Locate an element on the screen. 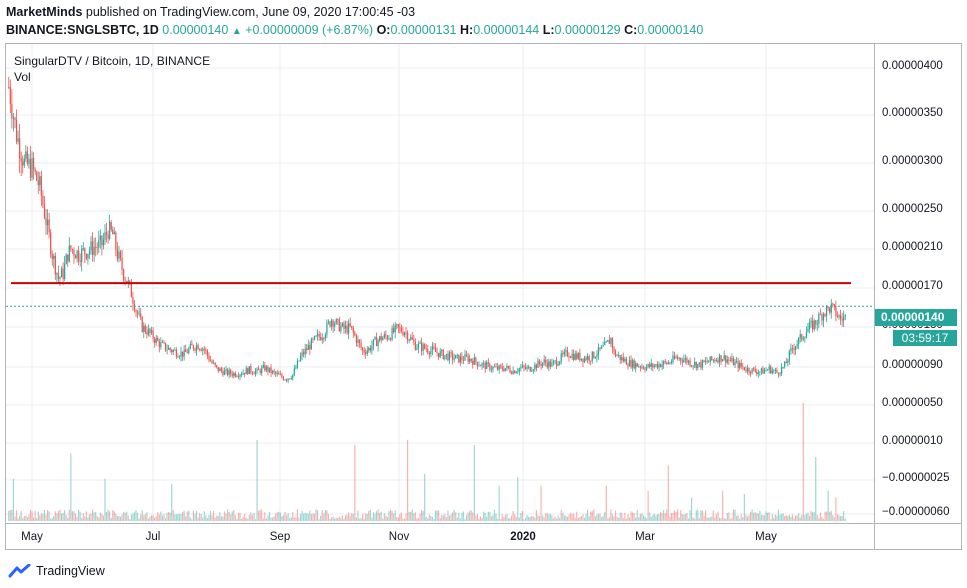 This screenshot has height=588, width=967. price-change: +0.00000009 (+6.87%) is located at coordinates (309, 30).